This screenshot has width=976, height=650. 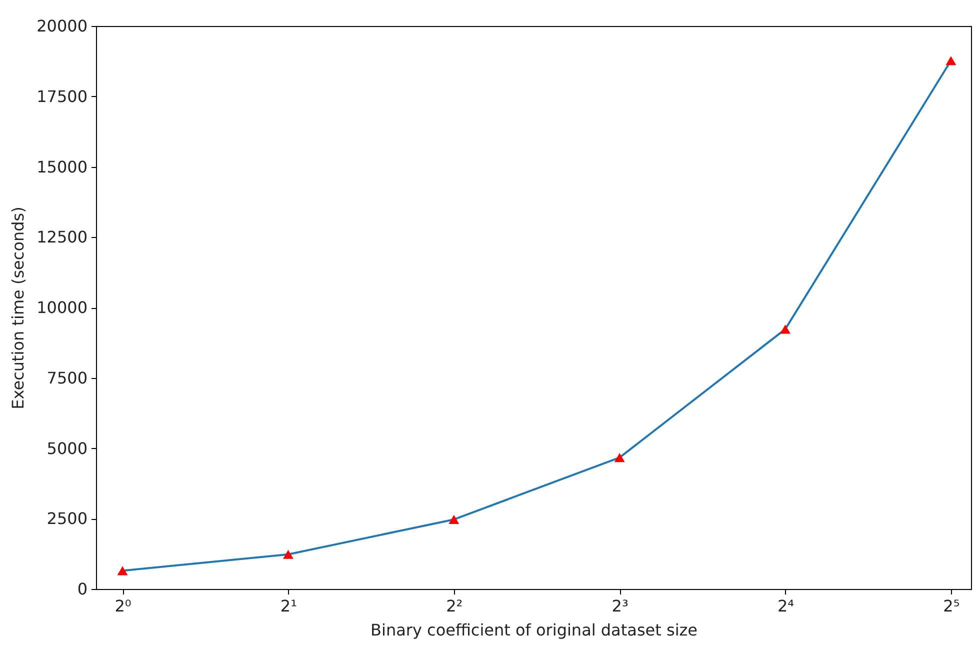 What do you see at coordinates (123, 606) in the screenshot?
I see `x-tick-label: 2⁰` at bounding box center [123, 606].